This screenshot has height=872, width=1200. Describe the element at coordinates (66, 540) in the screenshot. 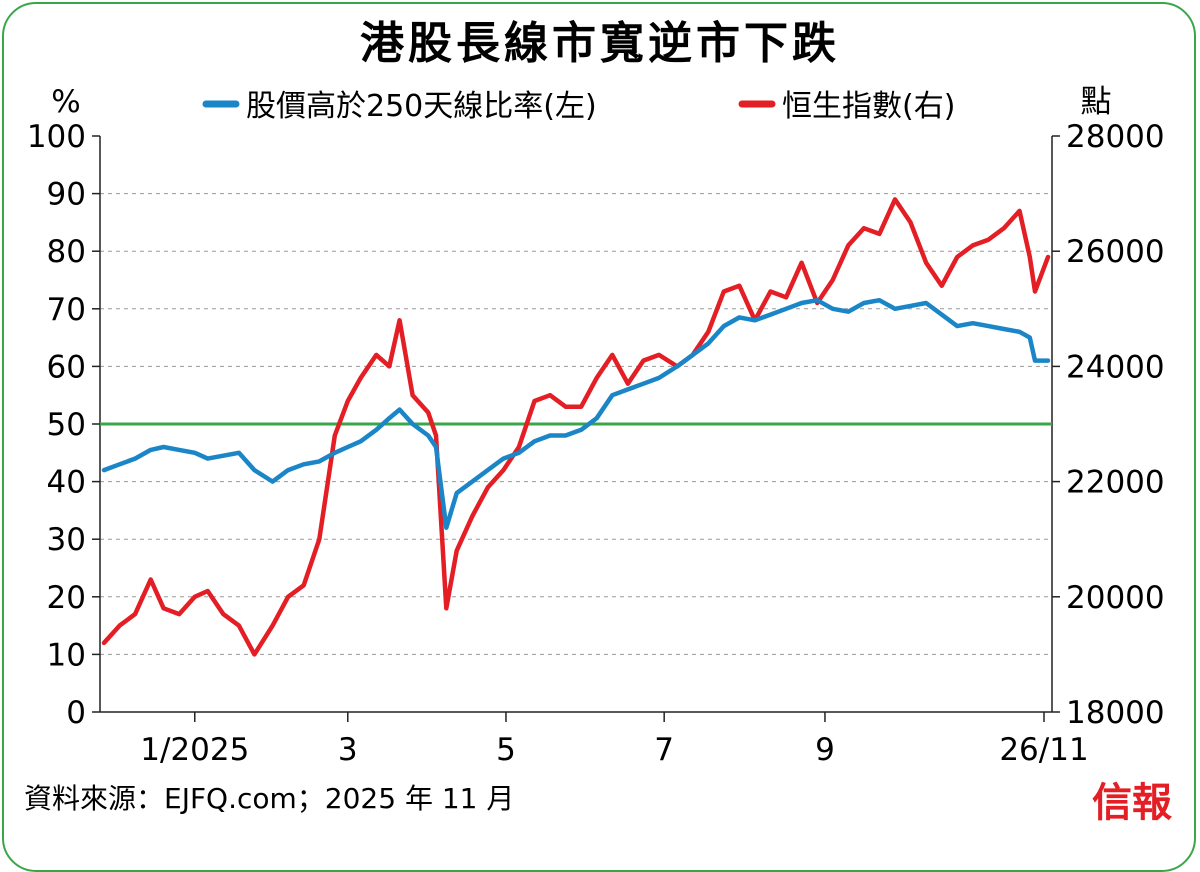

I see `left-tick-label: 30` at that location.